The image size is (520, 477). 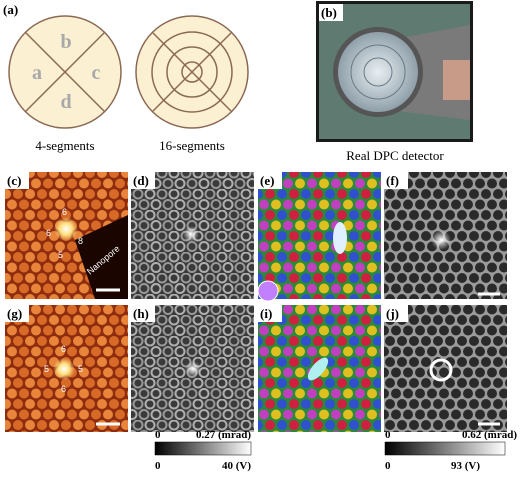 What do you see at coordinates (392, 180) in the screenshot?
I see `panel-label: (f)` at bounding box center [392, 180].